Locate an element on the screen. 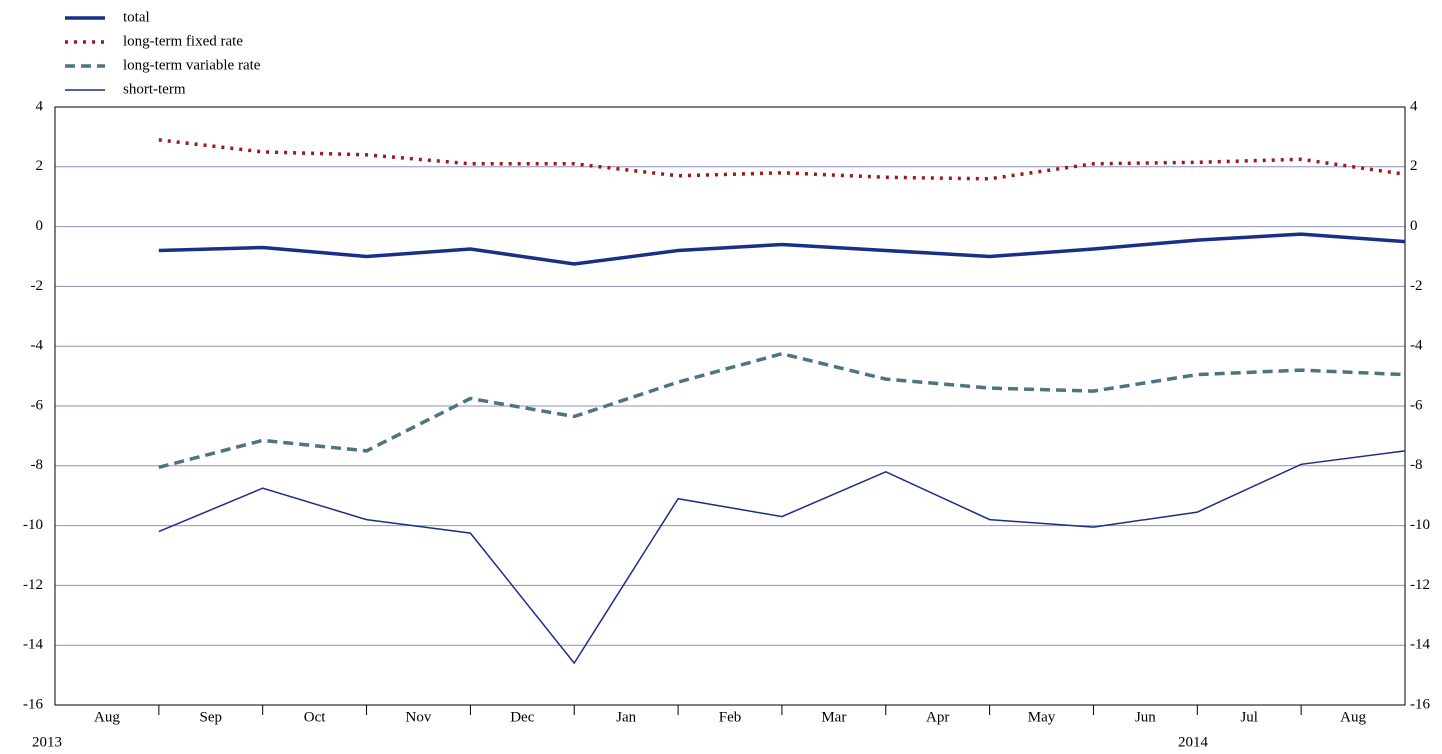 The width and height of the screenshot is (1442, 754). y2-tick-label: -4 is located at coordinates (1416, 346).